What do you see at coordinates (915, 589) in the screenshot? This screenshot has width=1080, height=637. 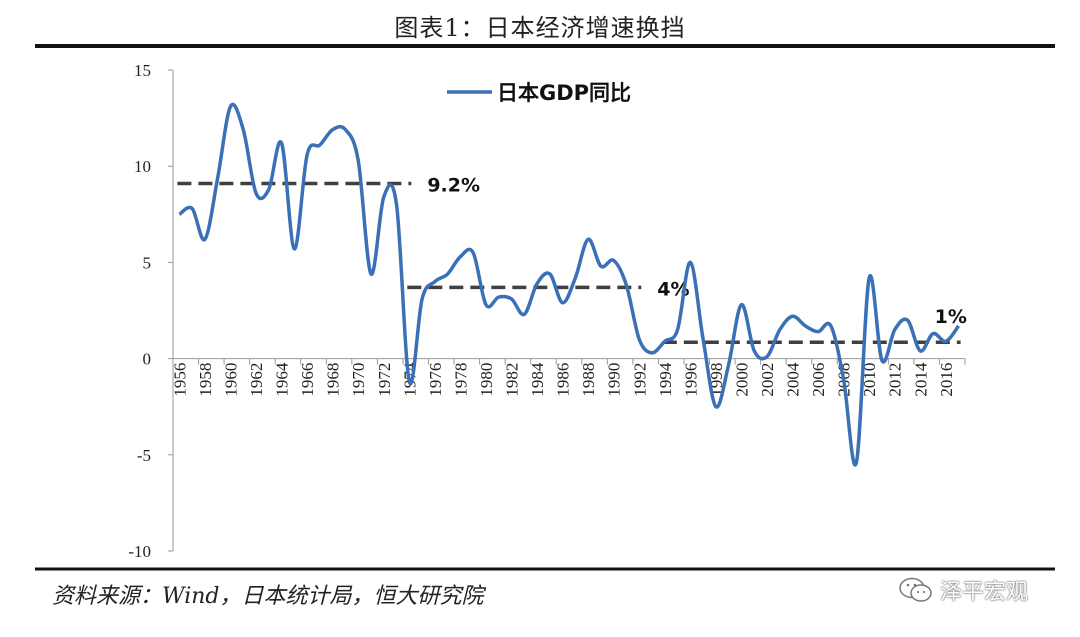 I see `wechat-icon` at bounding box center [915, 589].